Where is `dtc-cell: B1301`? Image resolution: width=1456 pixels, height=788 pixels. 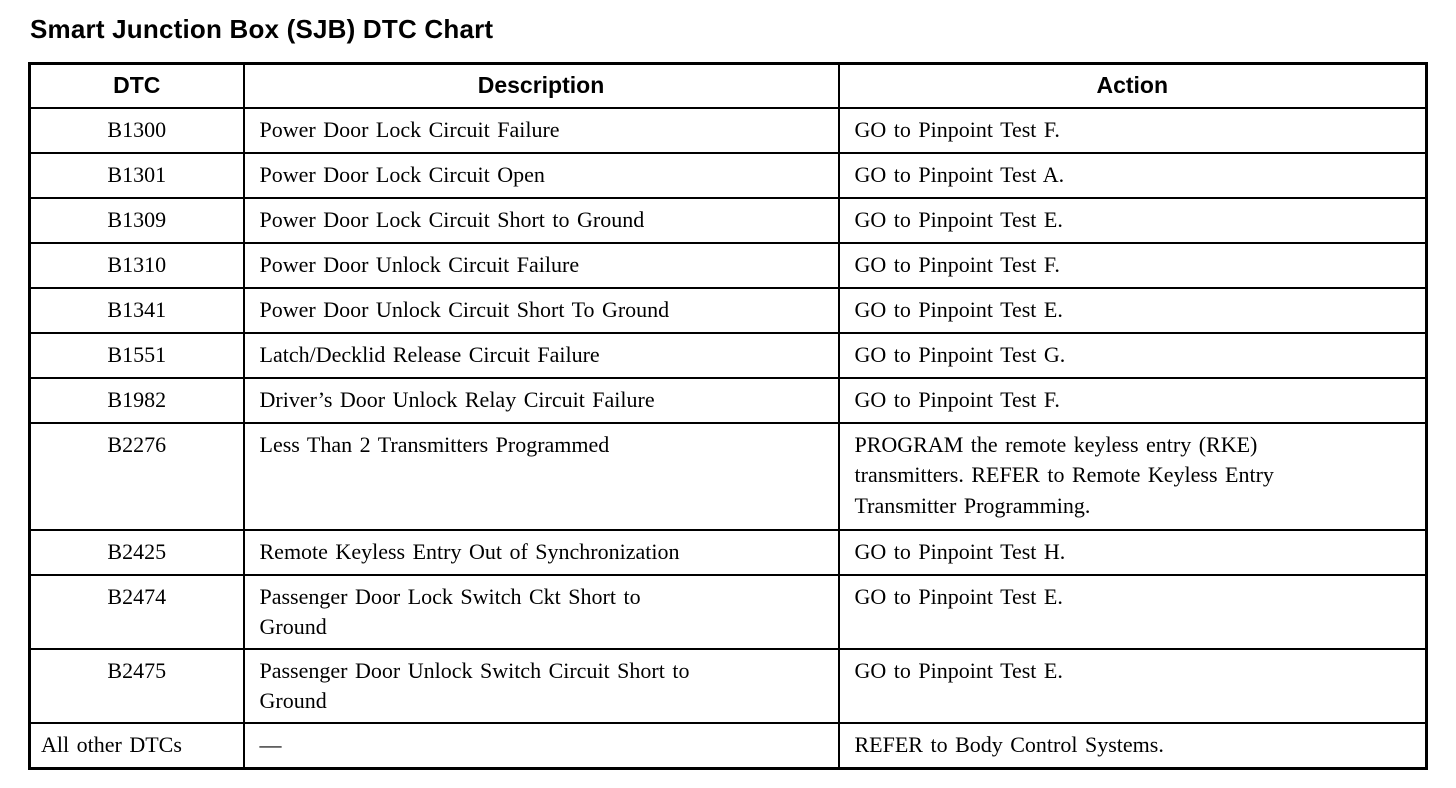 dtc-cell: B1301 is located at coordinates (136, 175).